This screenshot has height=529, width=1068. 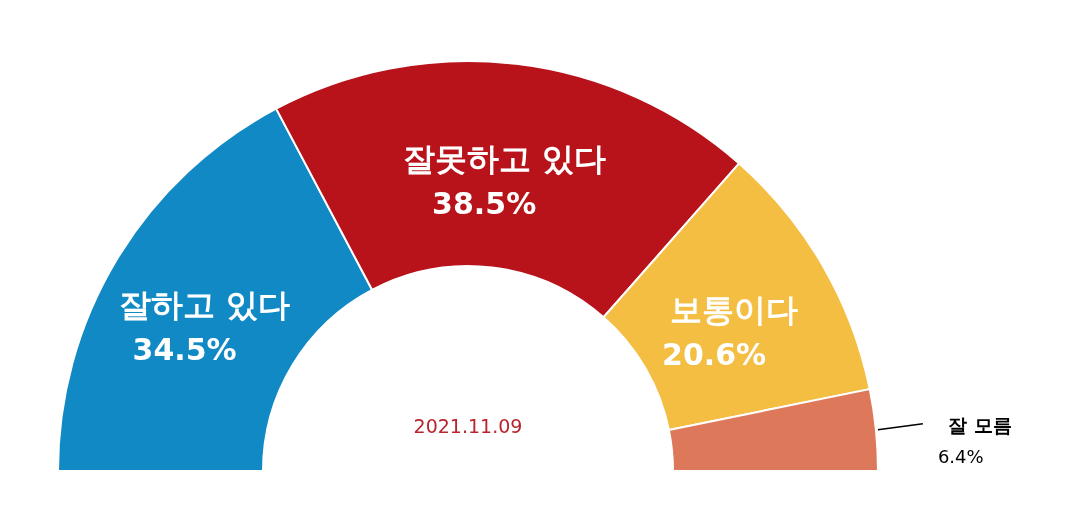 I want to click on slice-label: 잘못하고 있다, so click(x=504, y=158).